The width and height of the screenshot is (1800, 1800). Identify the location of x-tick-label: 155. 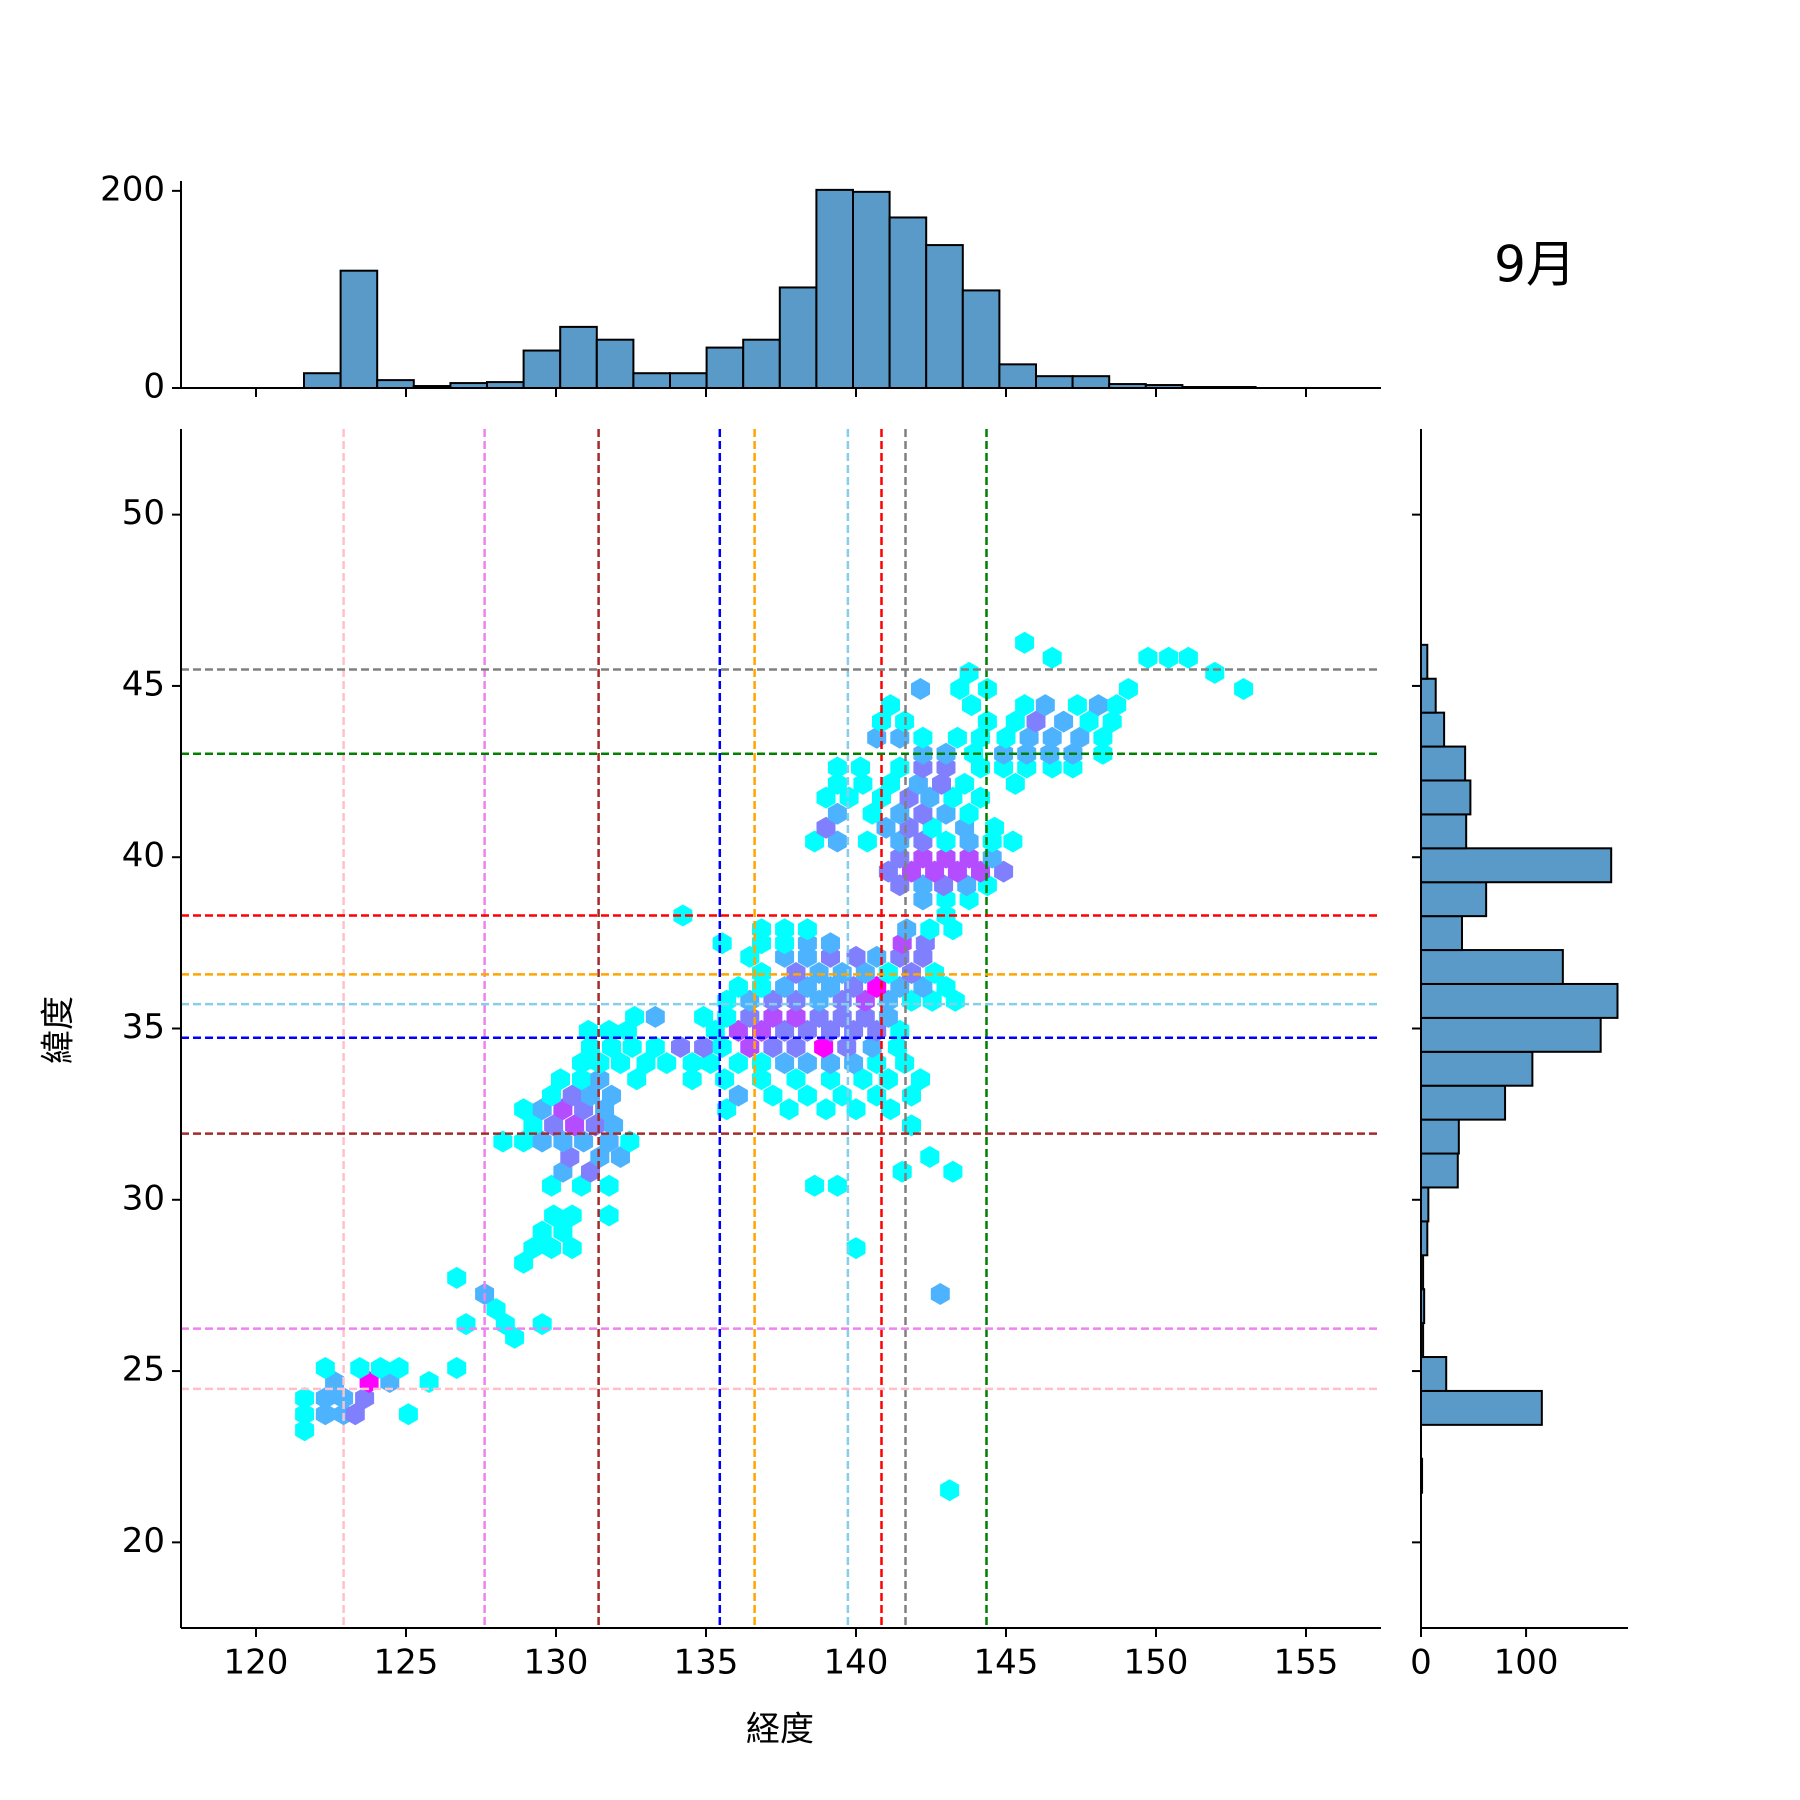
(1306, 1663).